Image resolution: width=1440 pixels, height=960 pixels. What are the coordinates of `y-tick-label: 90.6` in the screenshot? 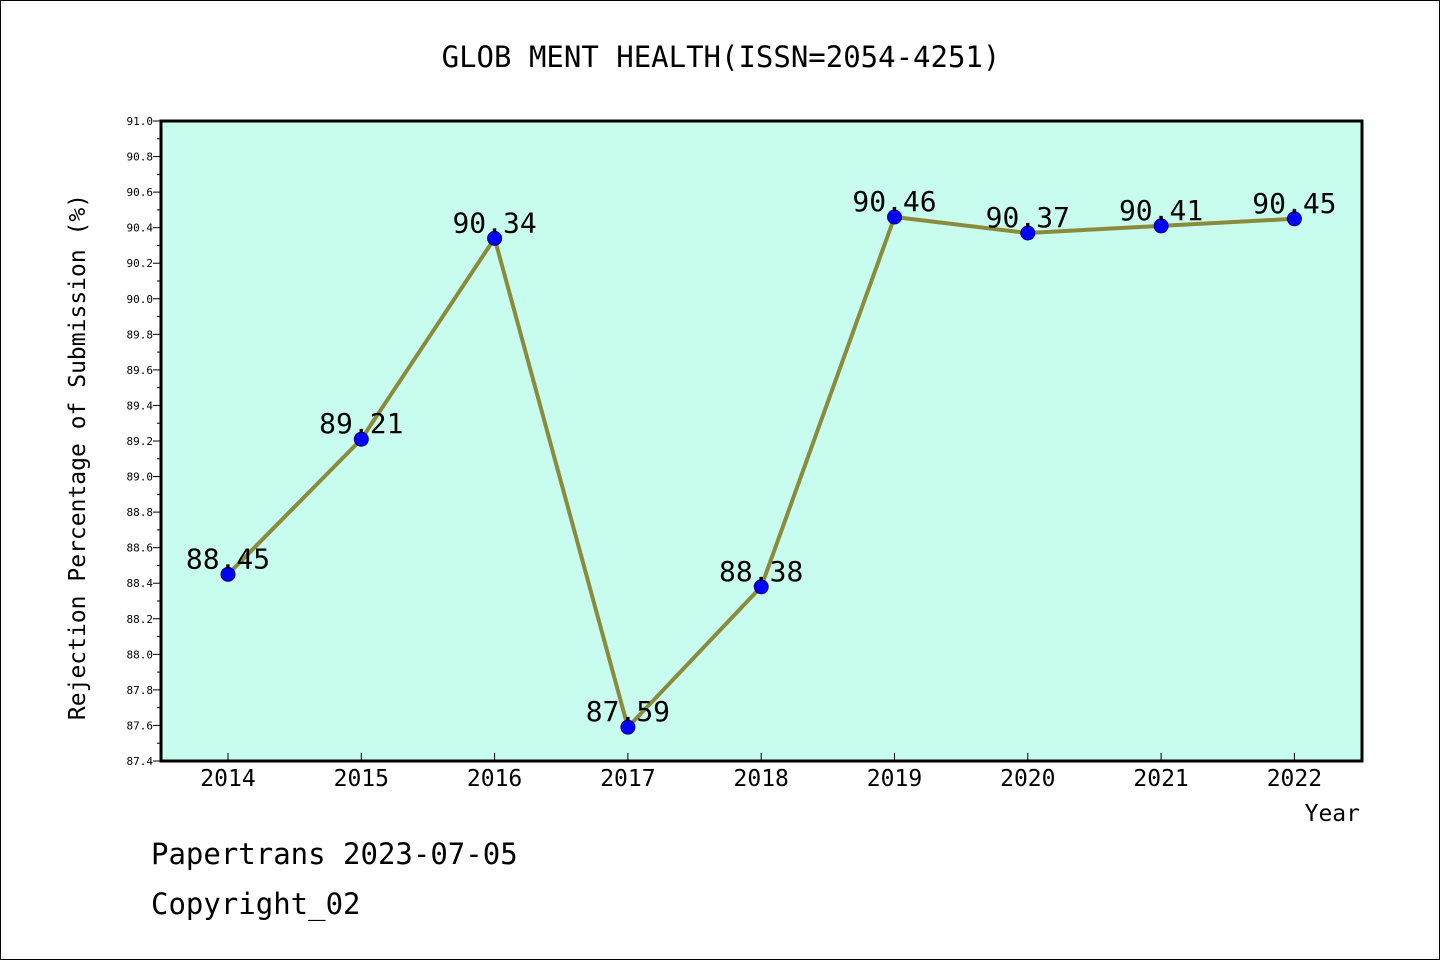 It's located at (140, 192).